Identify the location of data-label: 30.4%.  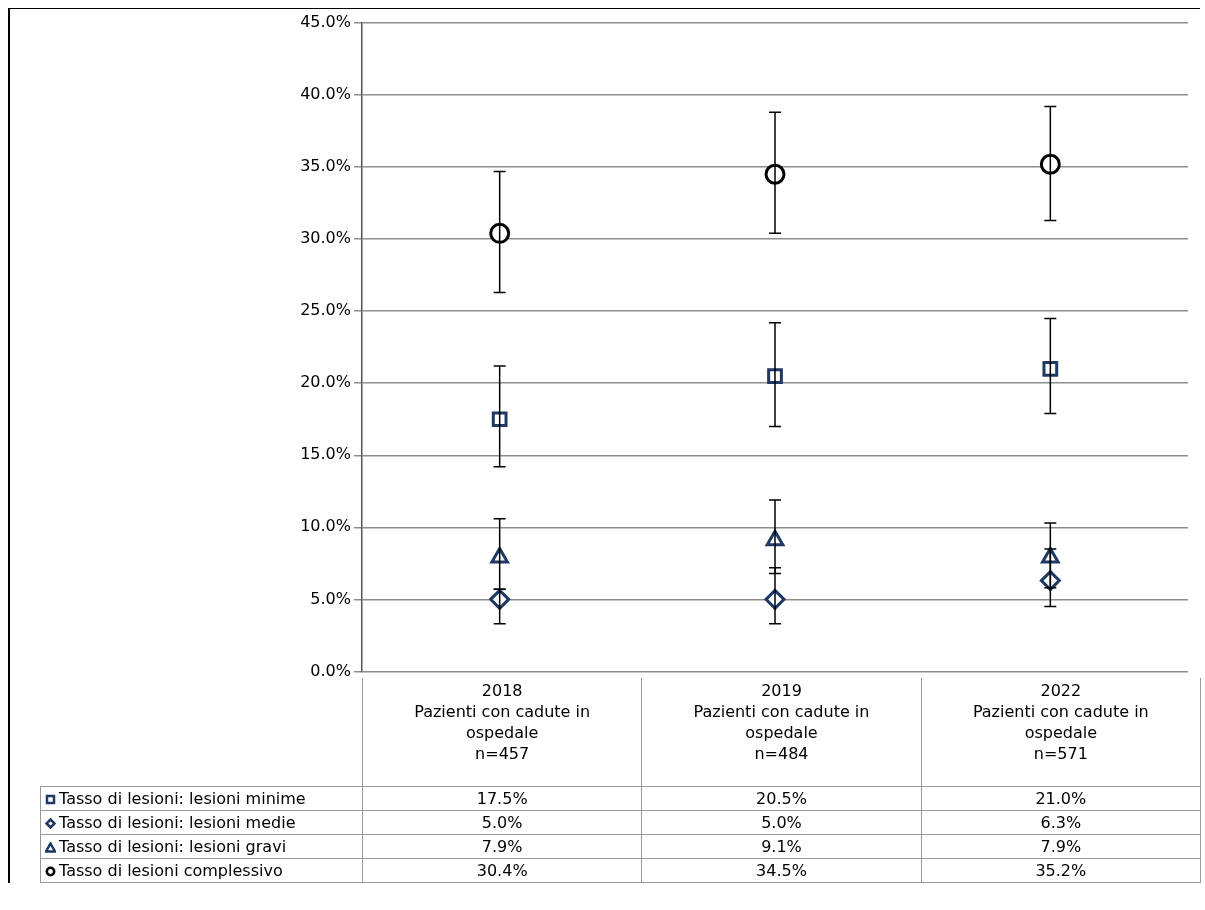
(502, 870).